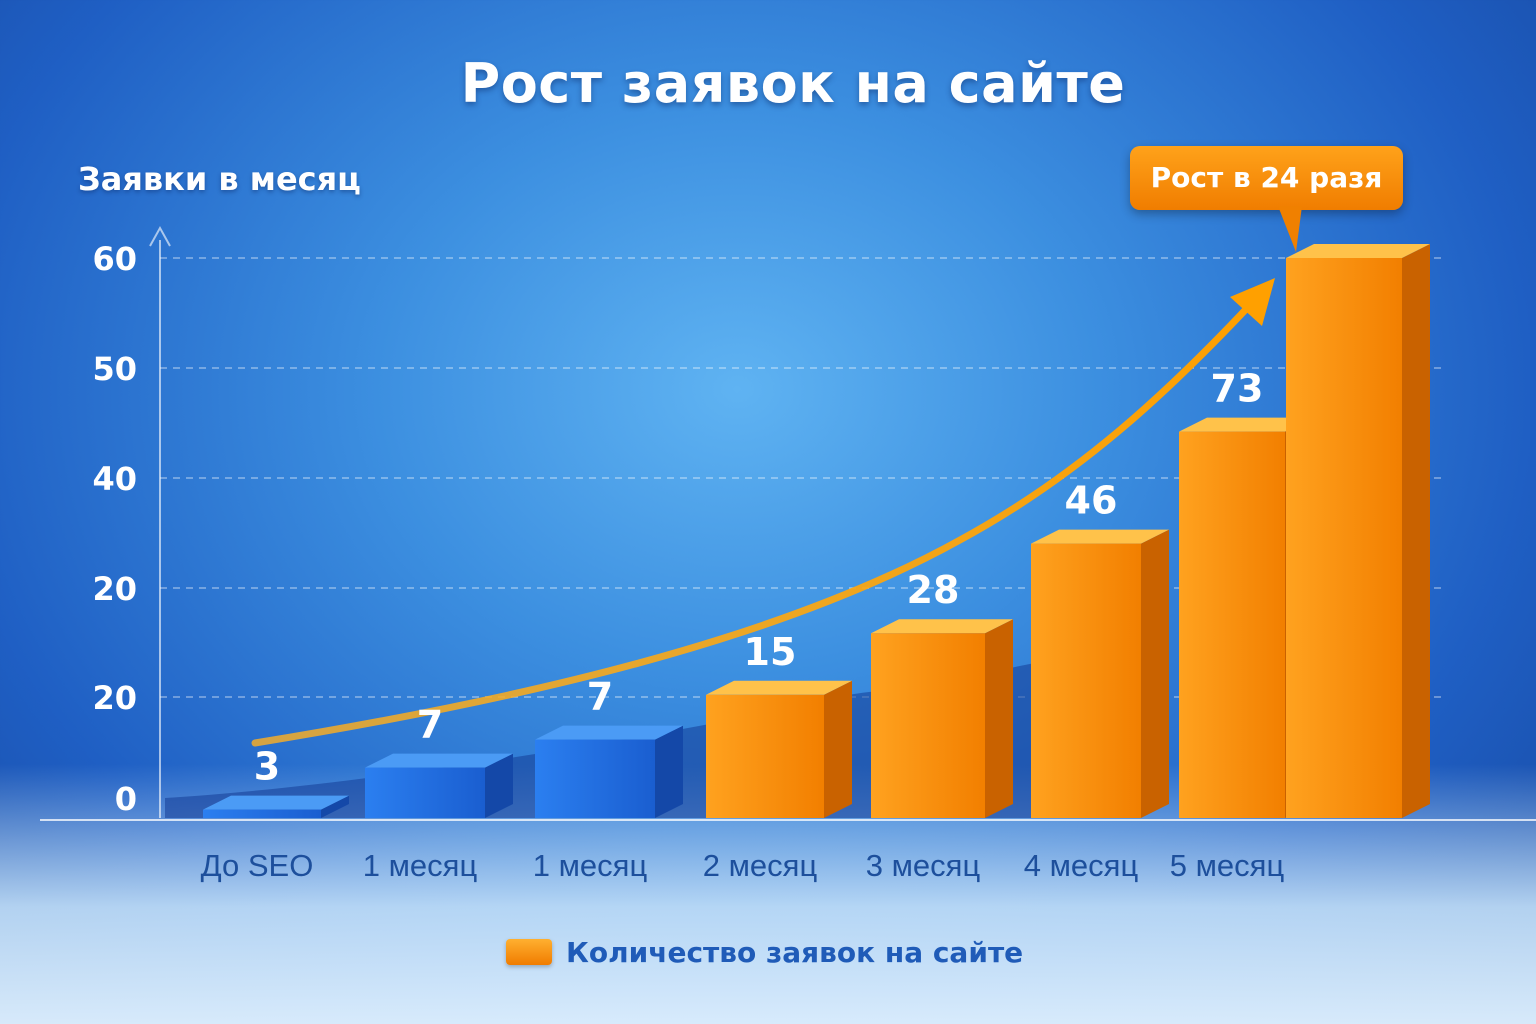 This screenshot has height=1024, width=1536. Describe the element at coordinates (160, 236) in the screenshot. I see `y-axis-arrow` at that location.